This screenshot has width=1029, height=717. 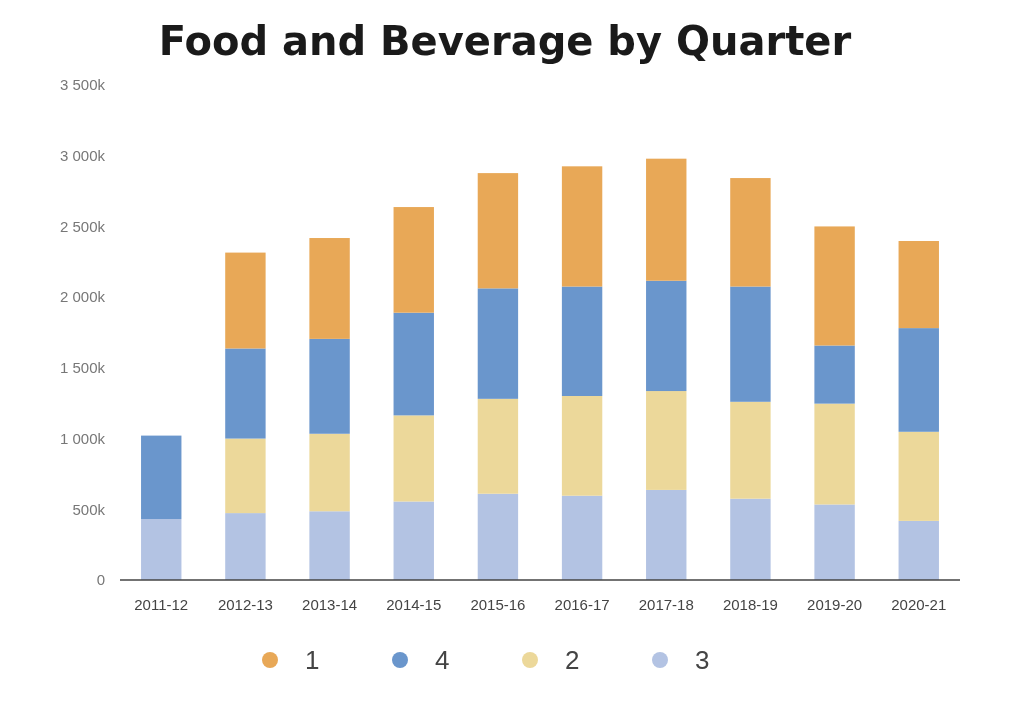 I want to click on x-tick-label: 2014-15, so click(x=414, y=604).